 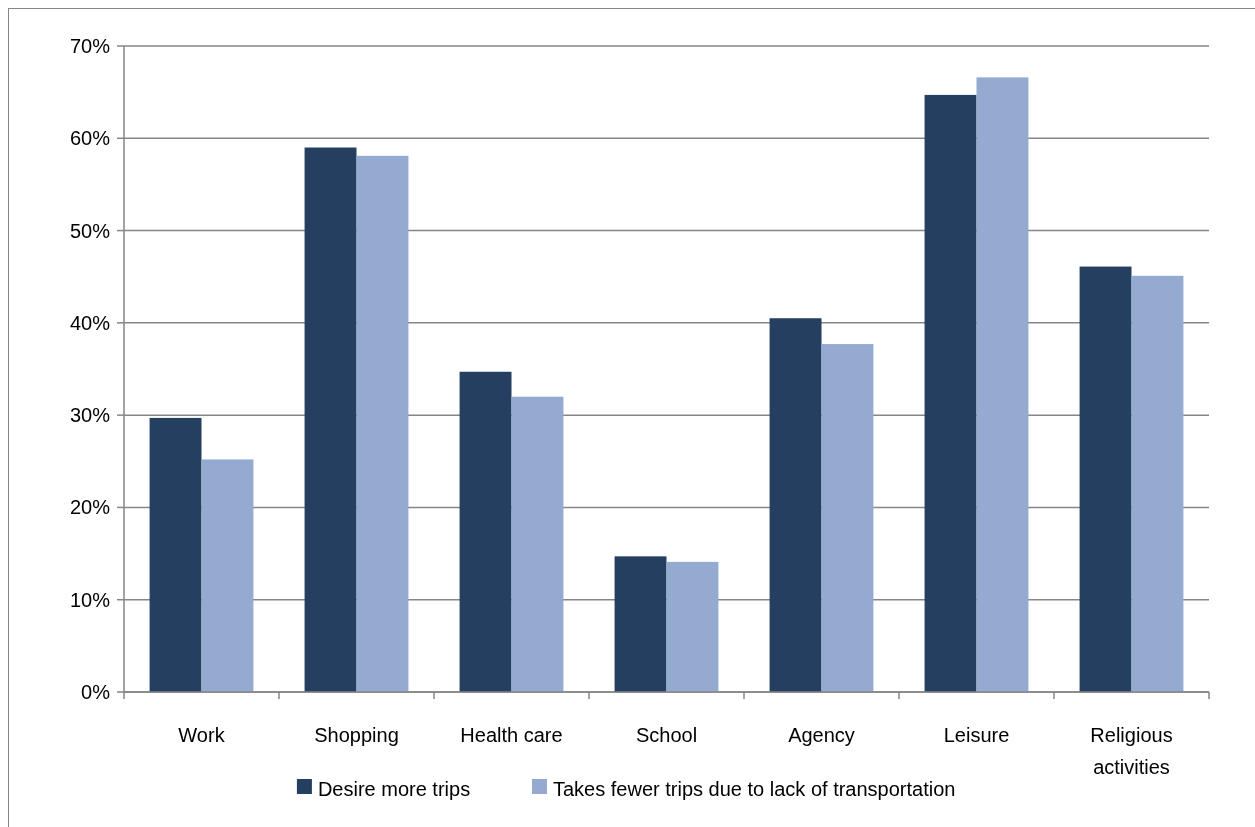 What do you see at coordinates (511, 735) in the screenshot?
I see `x-tick-label: Health care` at bounding box center [511, 735].